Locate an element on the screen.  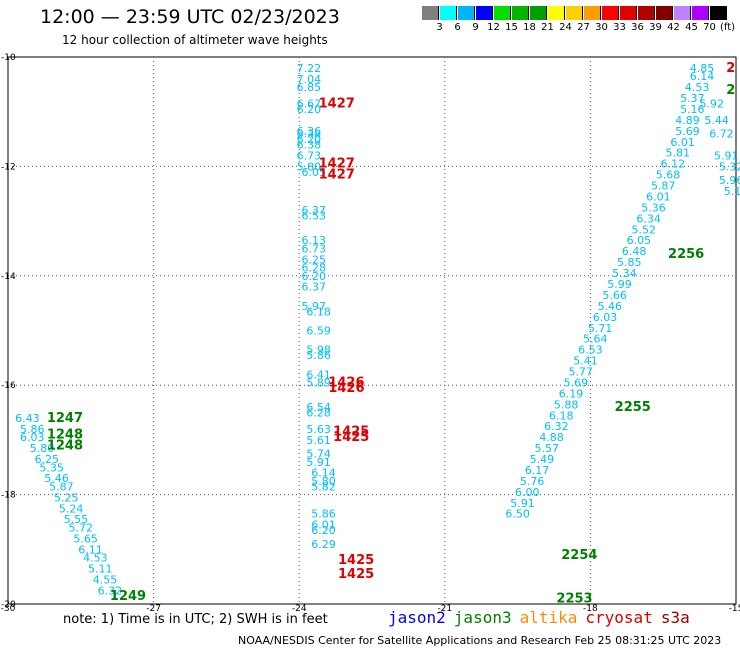
wave-height-label: 5.66 is located at coordinates (614, 295).